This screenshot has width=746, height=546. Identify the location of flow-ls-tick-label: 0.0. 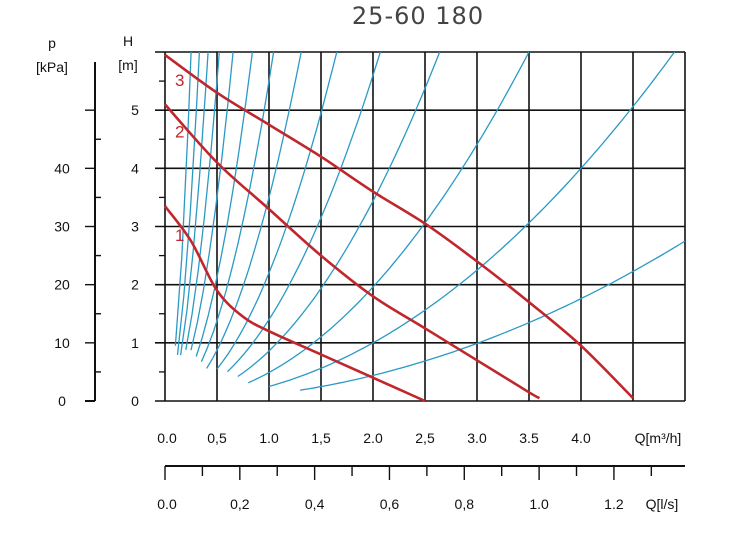
(167, 504).